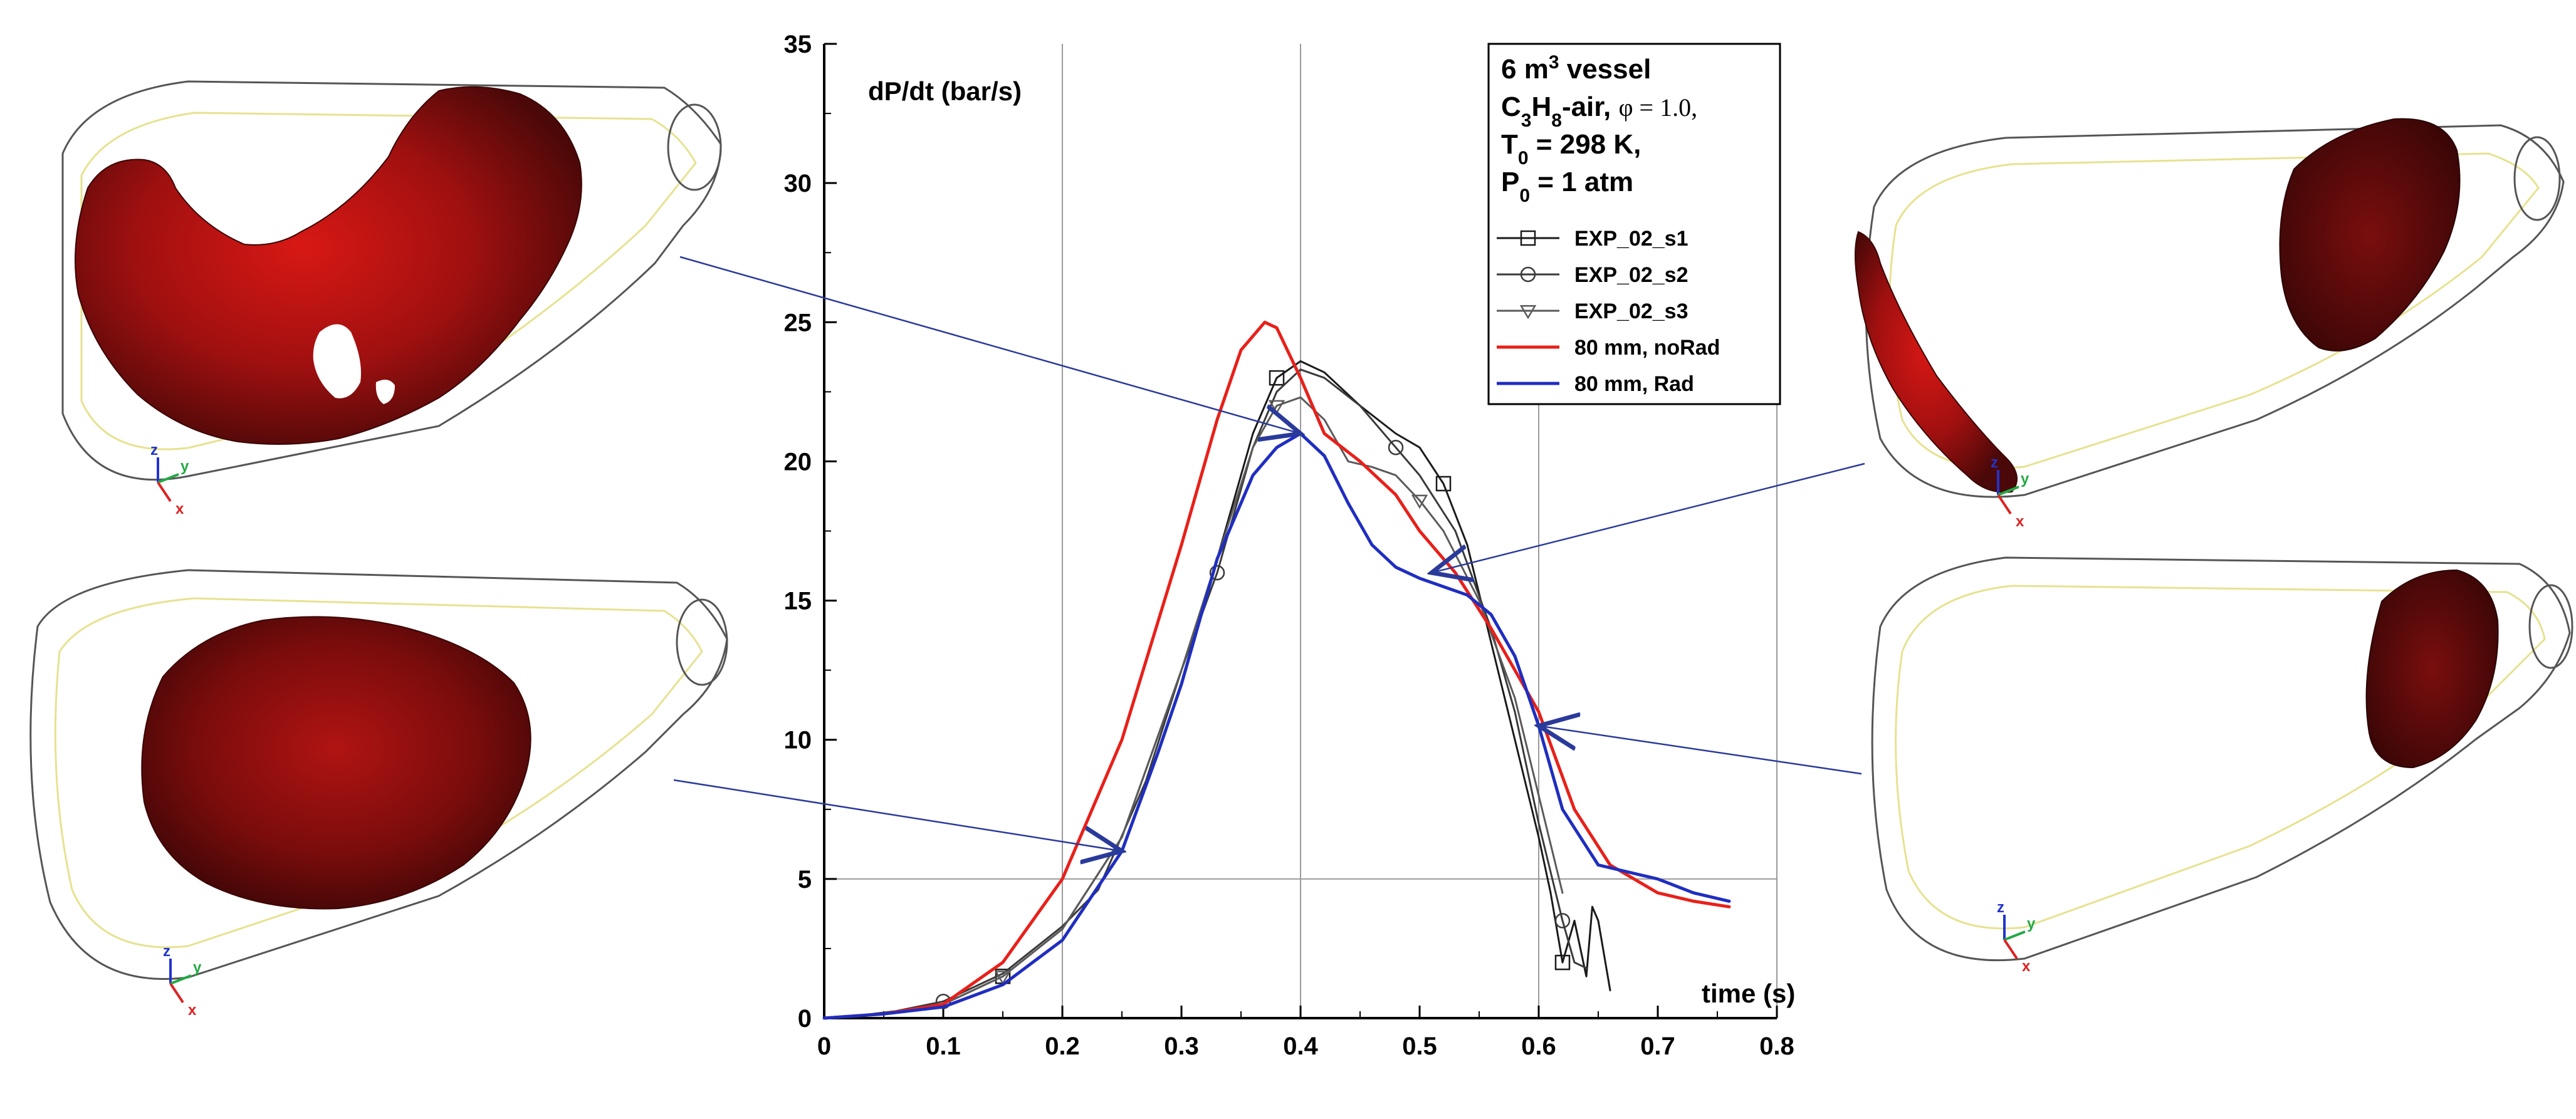  I want to click on y-tick-label: 15, so click(798, 601).